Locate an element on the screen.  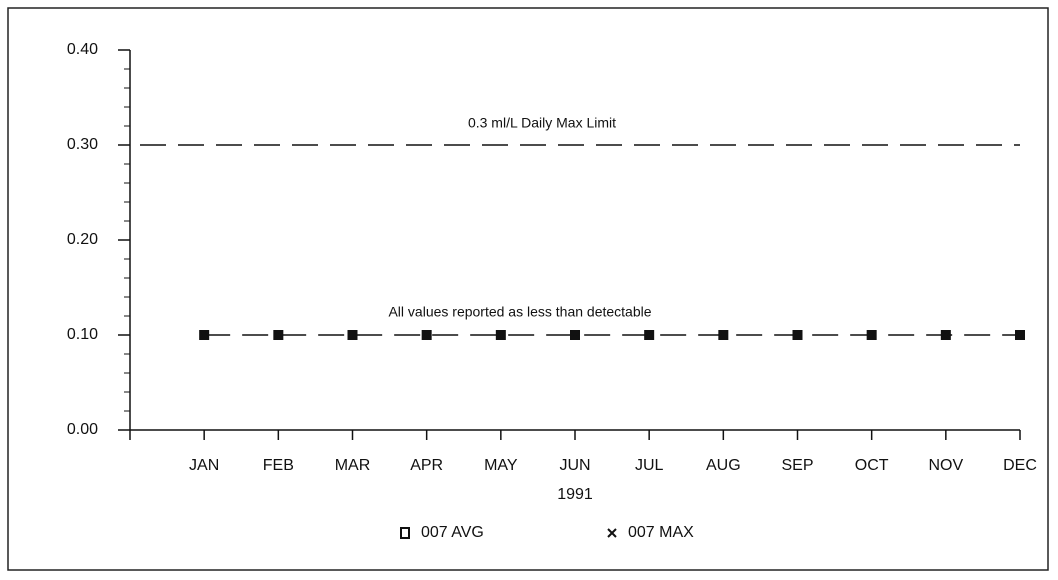
legend-label: 007 MAX is located at coordinates (661, 532).